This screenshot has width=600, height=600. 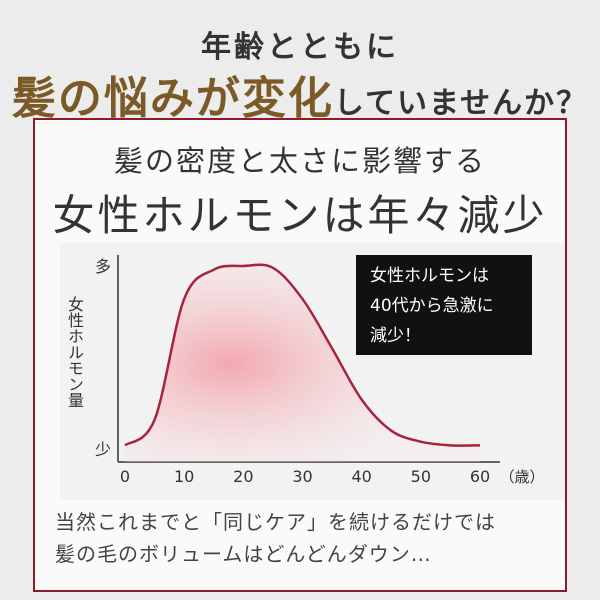 I want to click on x-axis-label: （歳）, so click(x=521, y=477).